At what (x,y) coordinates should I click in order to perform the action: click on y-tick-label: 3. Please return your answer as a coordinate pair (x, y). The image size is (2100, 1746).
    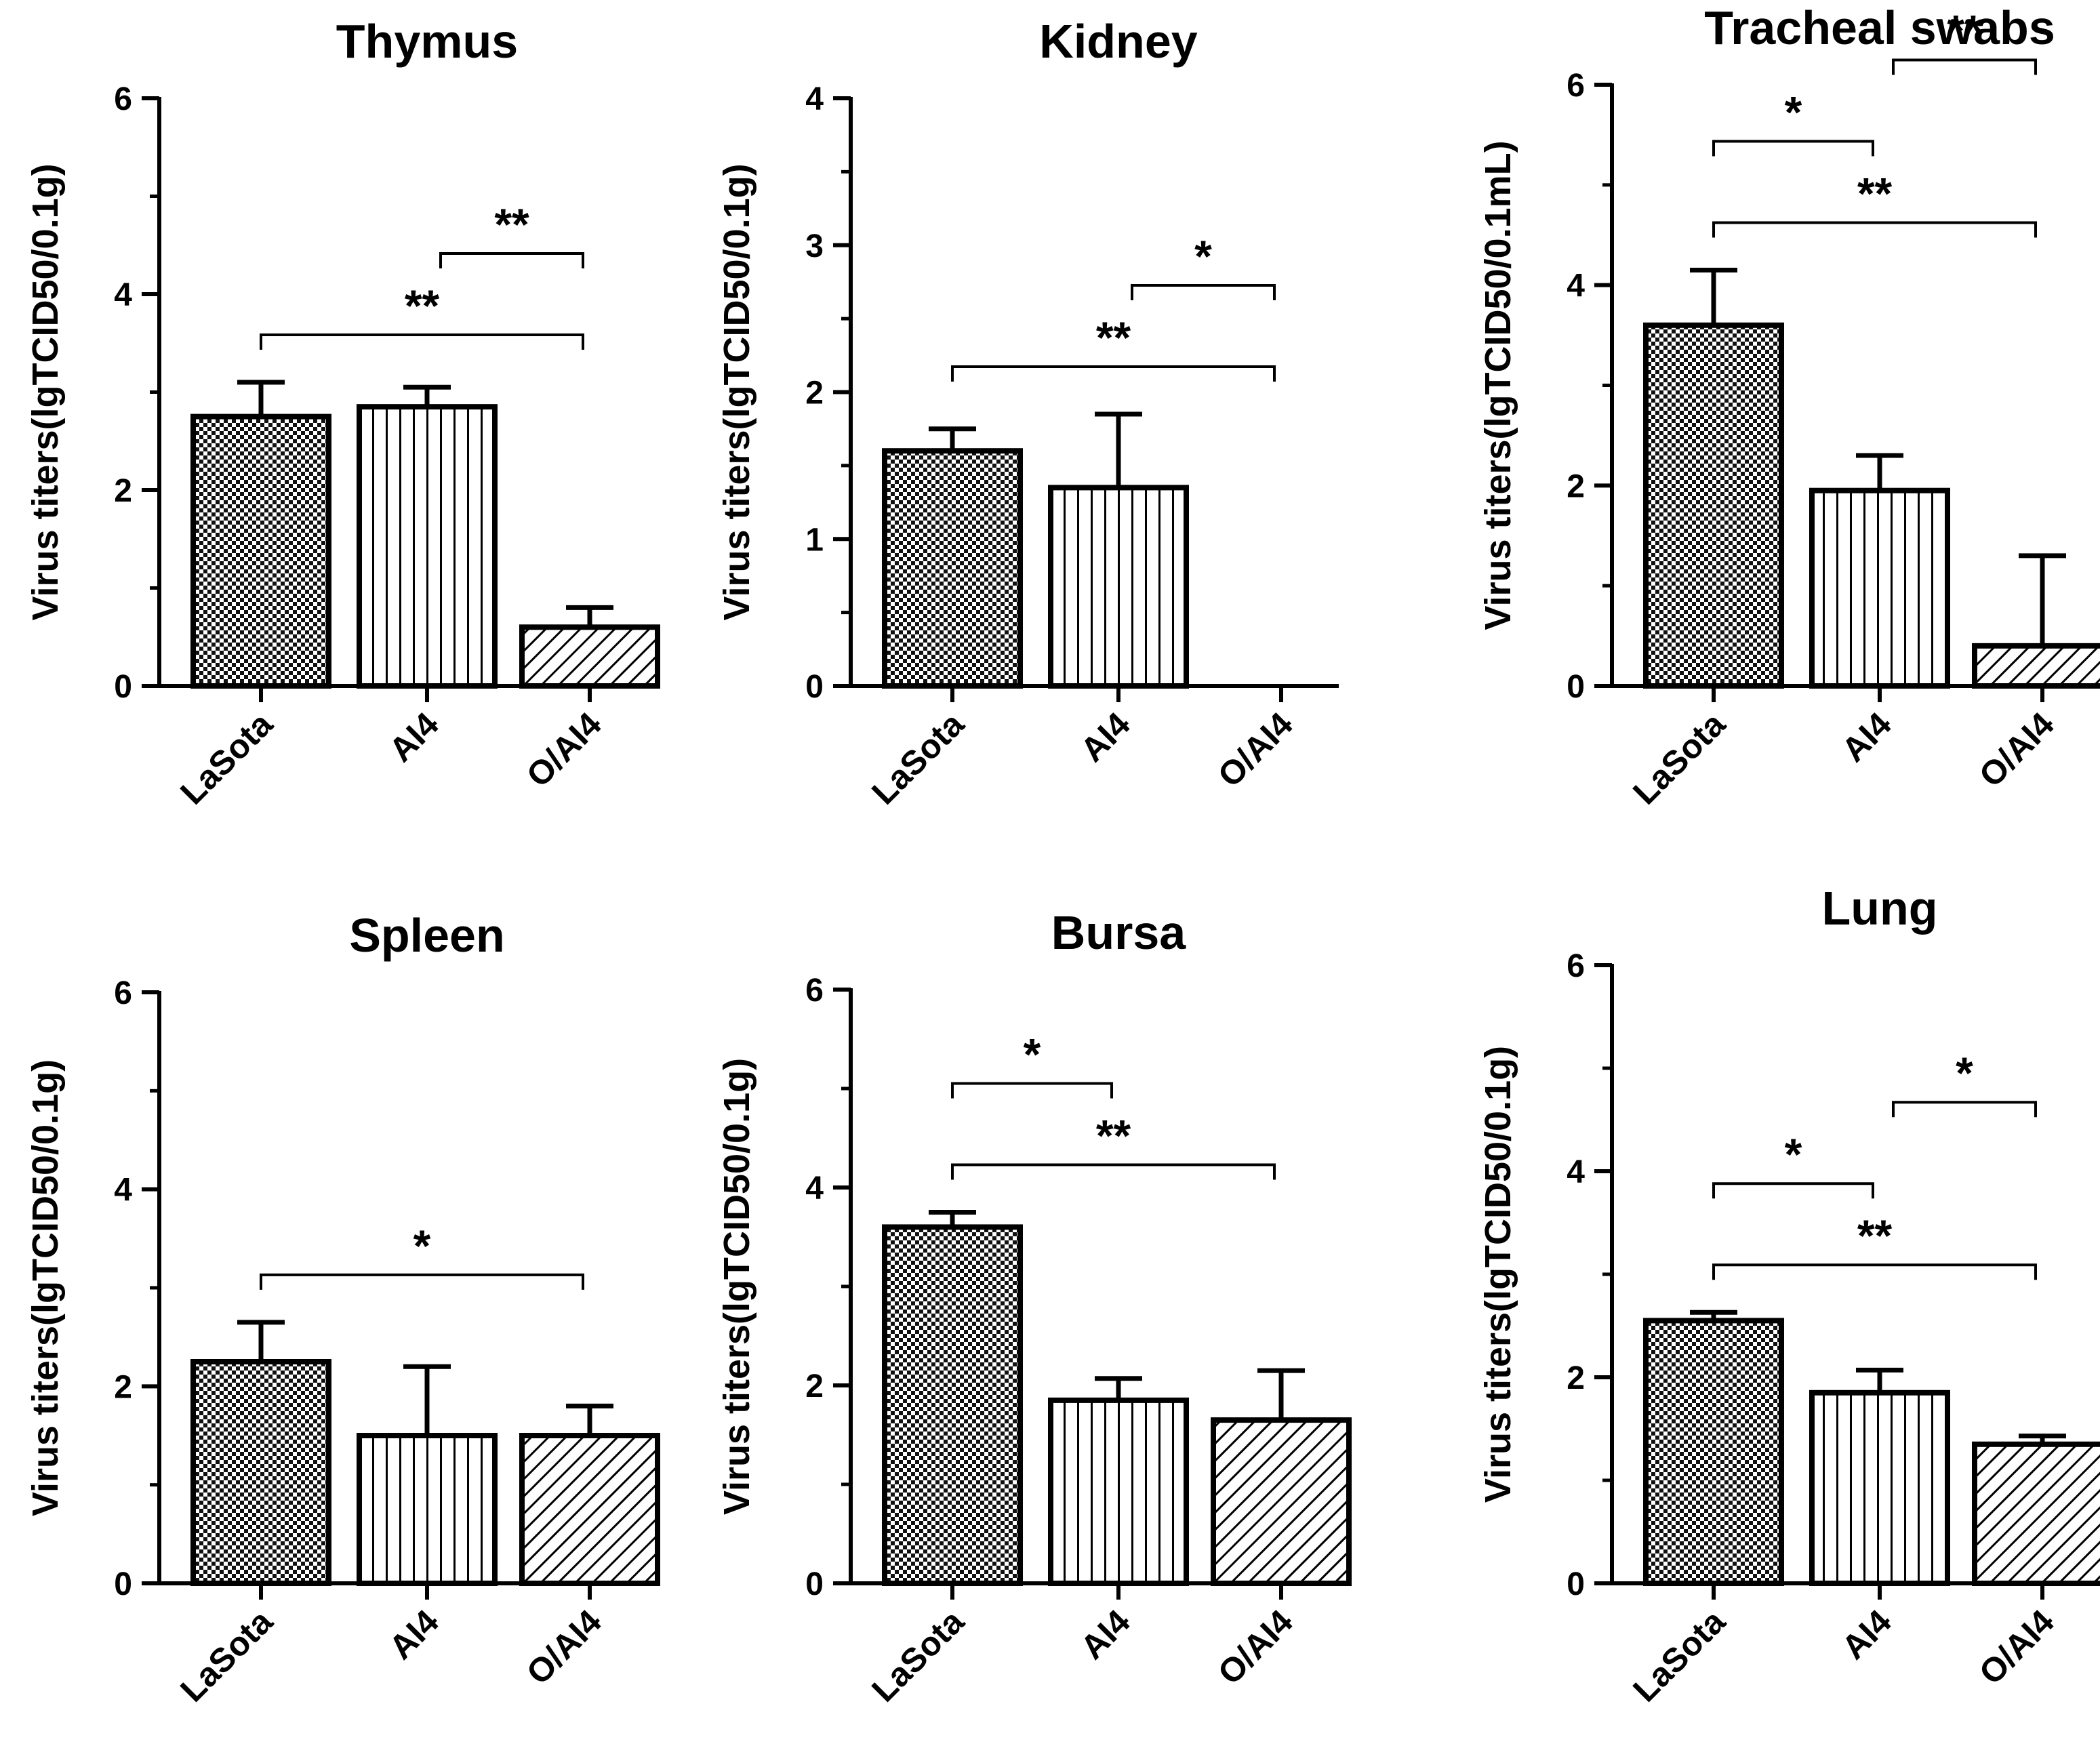
    Looking at the image, I should click on (814, 246).